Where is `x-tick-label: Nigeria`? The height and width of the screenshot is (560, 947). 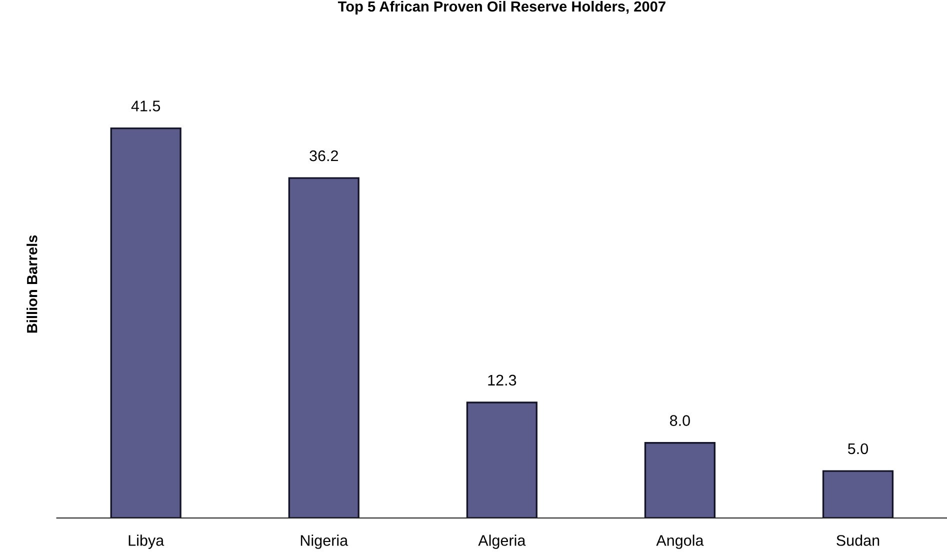
x-tick-label: Nigeria is located at coordinates (324, 541).